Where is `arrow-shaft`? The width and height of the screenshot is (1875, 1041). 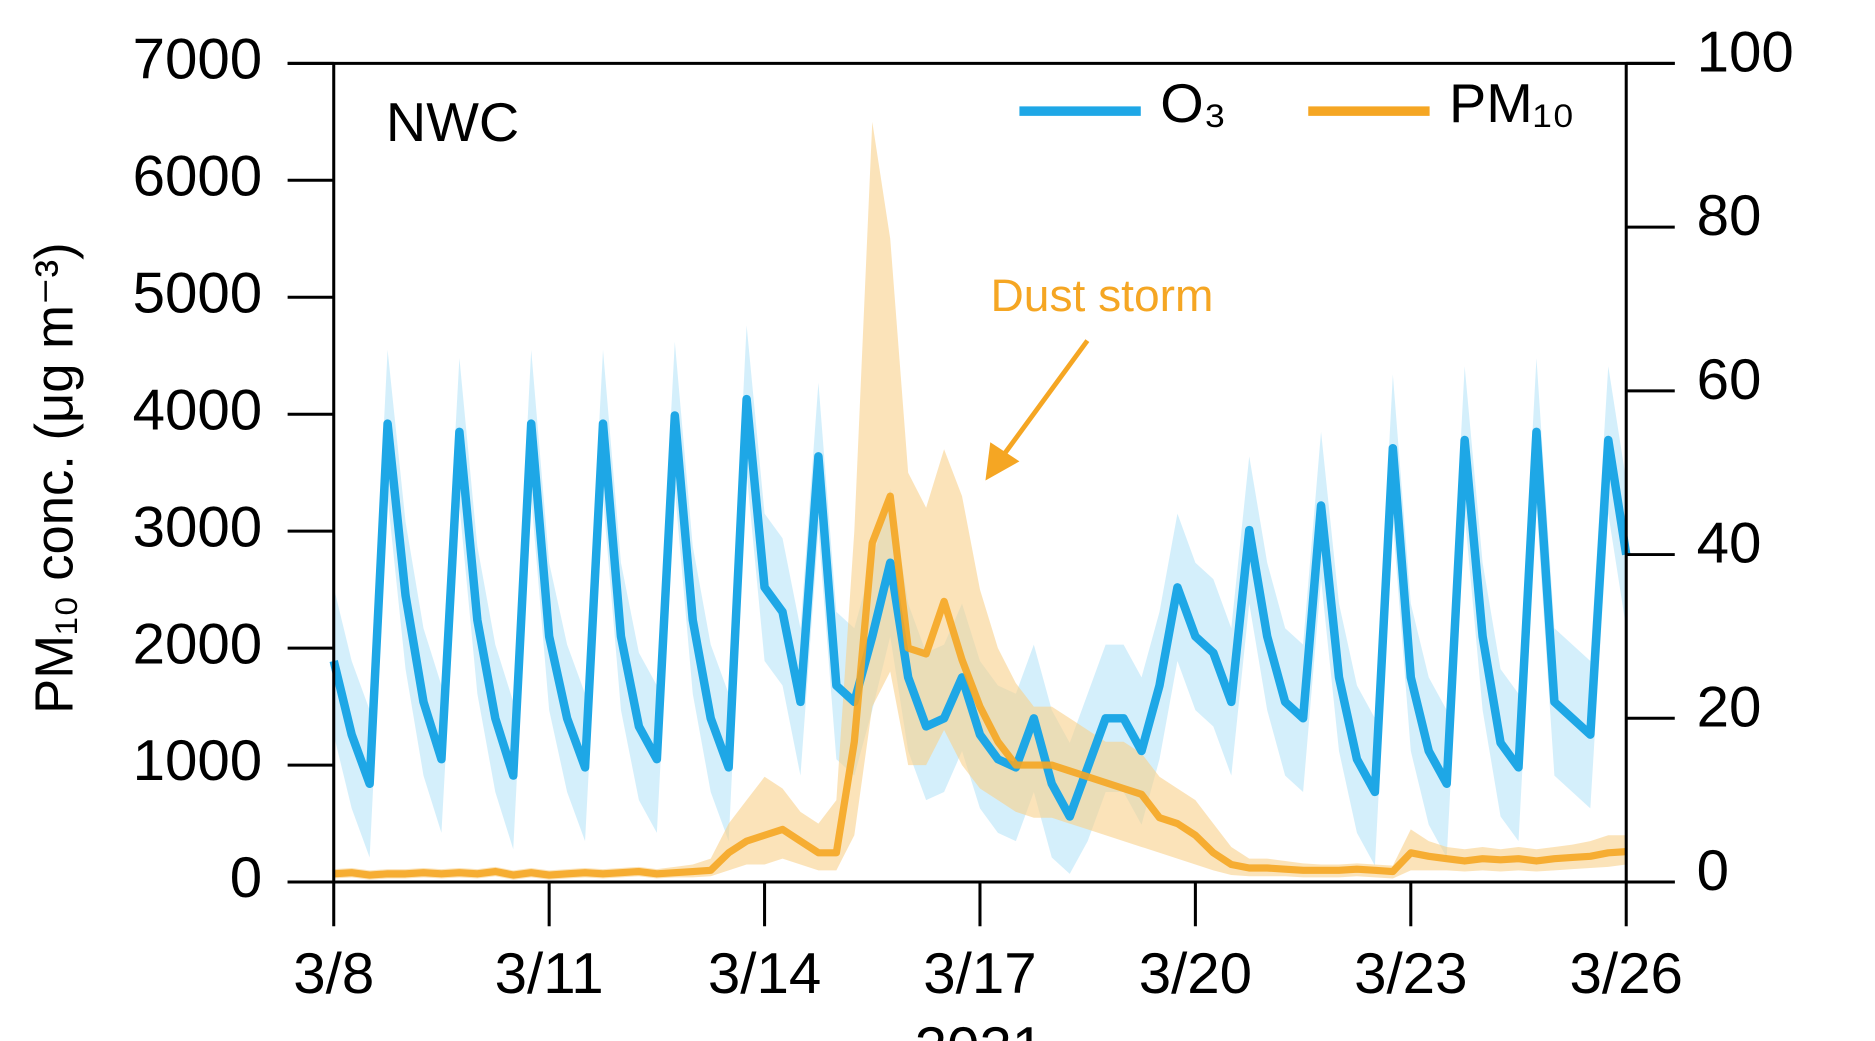 arrow-shaft is located at coordinates (1045, 398).